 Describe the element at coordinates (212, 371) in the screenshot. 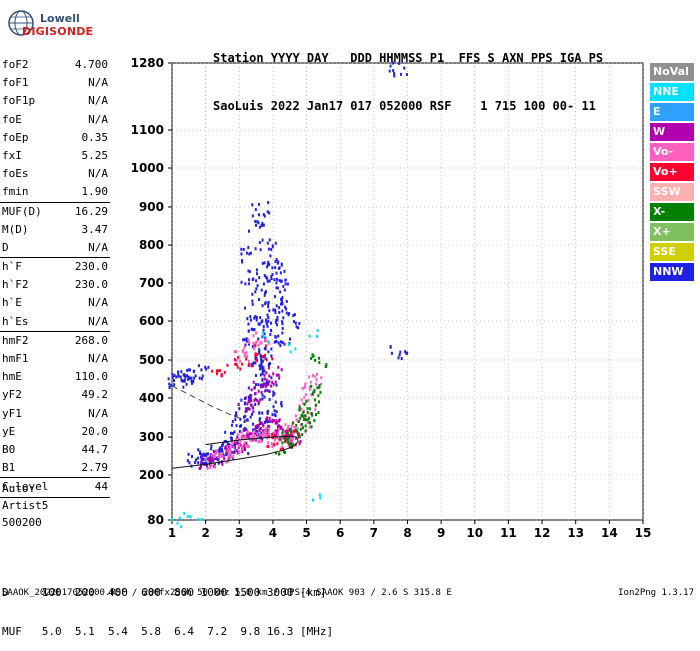

I see `data-point-vo+` at that location.